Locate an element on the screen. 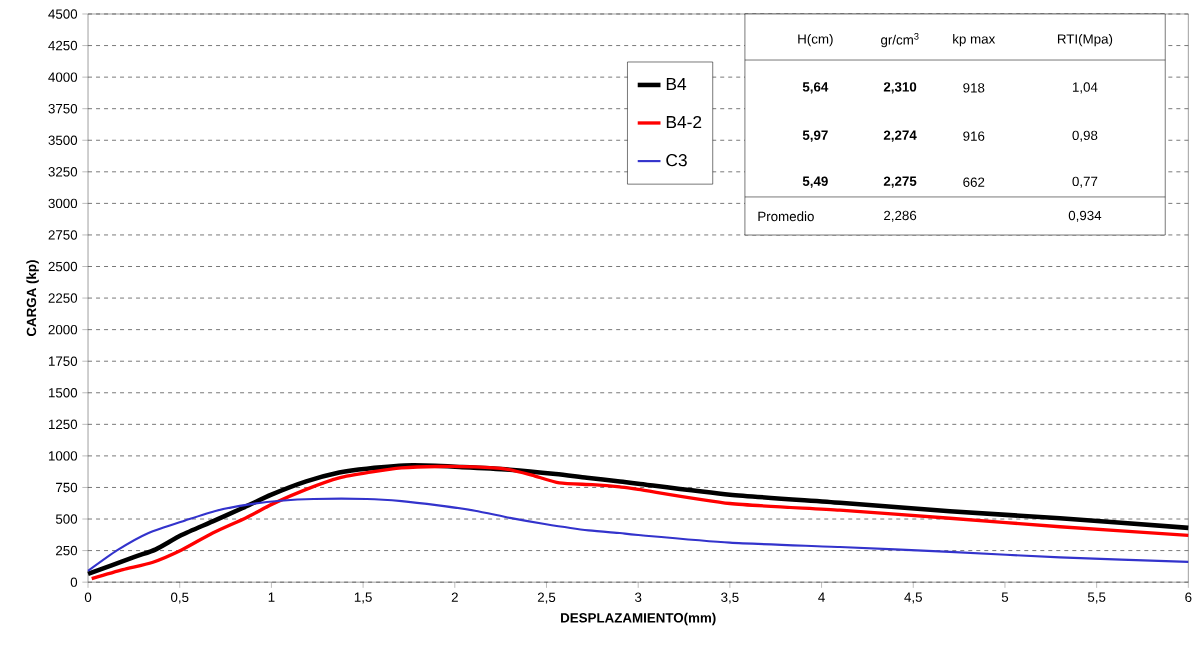  y-tick-label: 3500 is located at coordinates (63, 140).